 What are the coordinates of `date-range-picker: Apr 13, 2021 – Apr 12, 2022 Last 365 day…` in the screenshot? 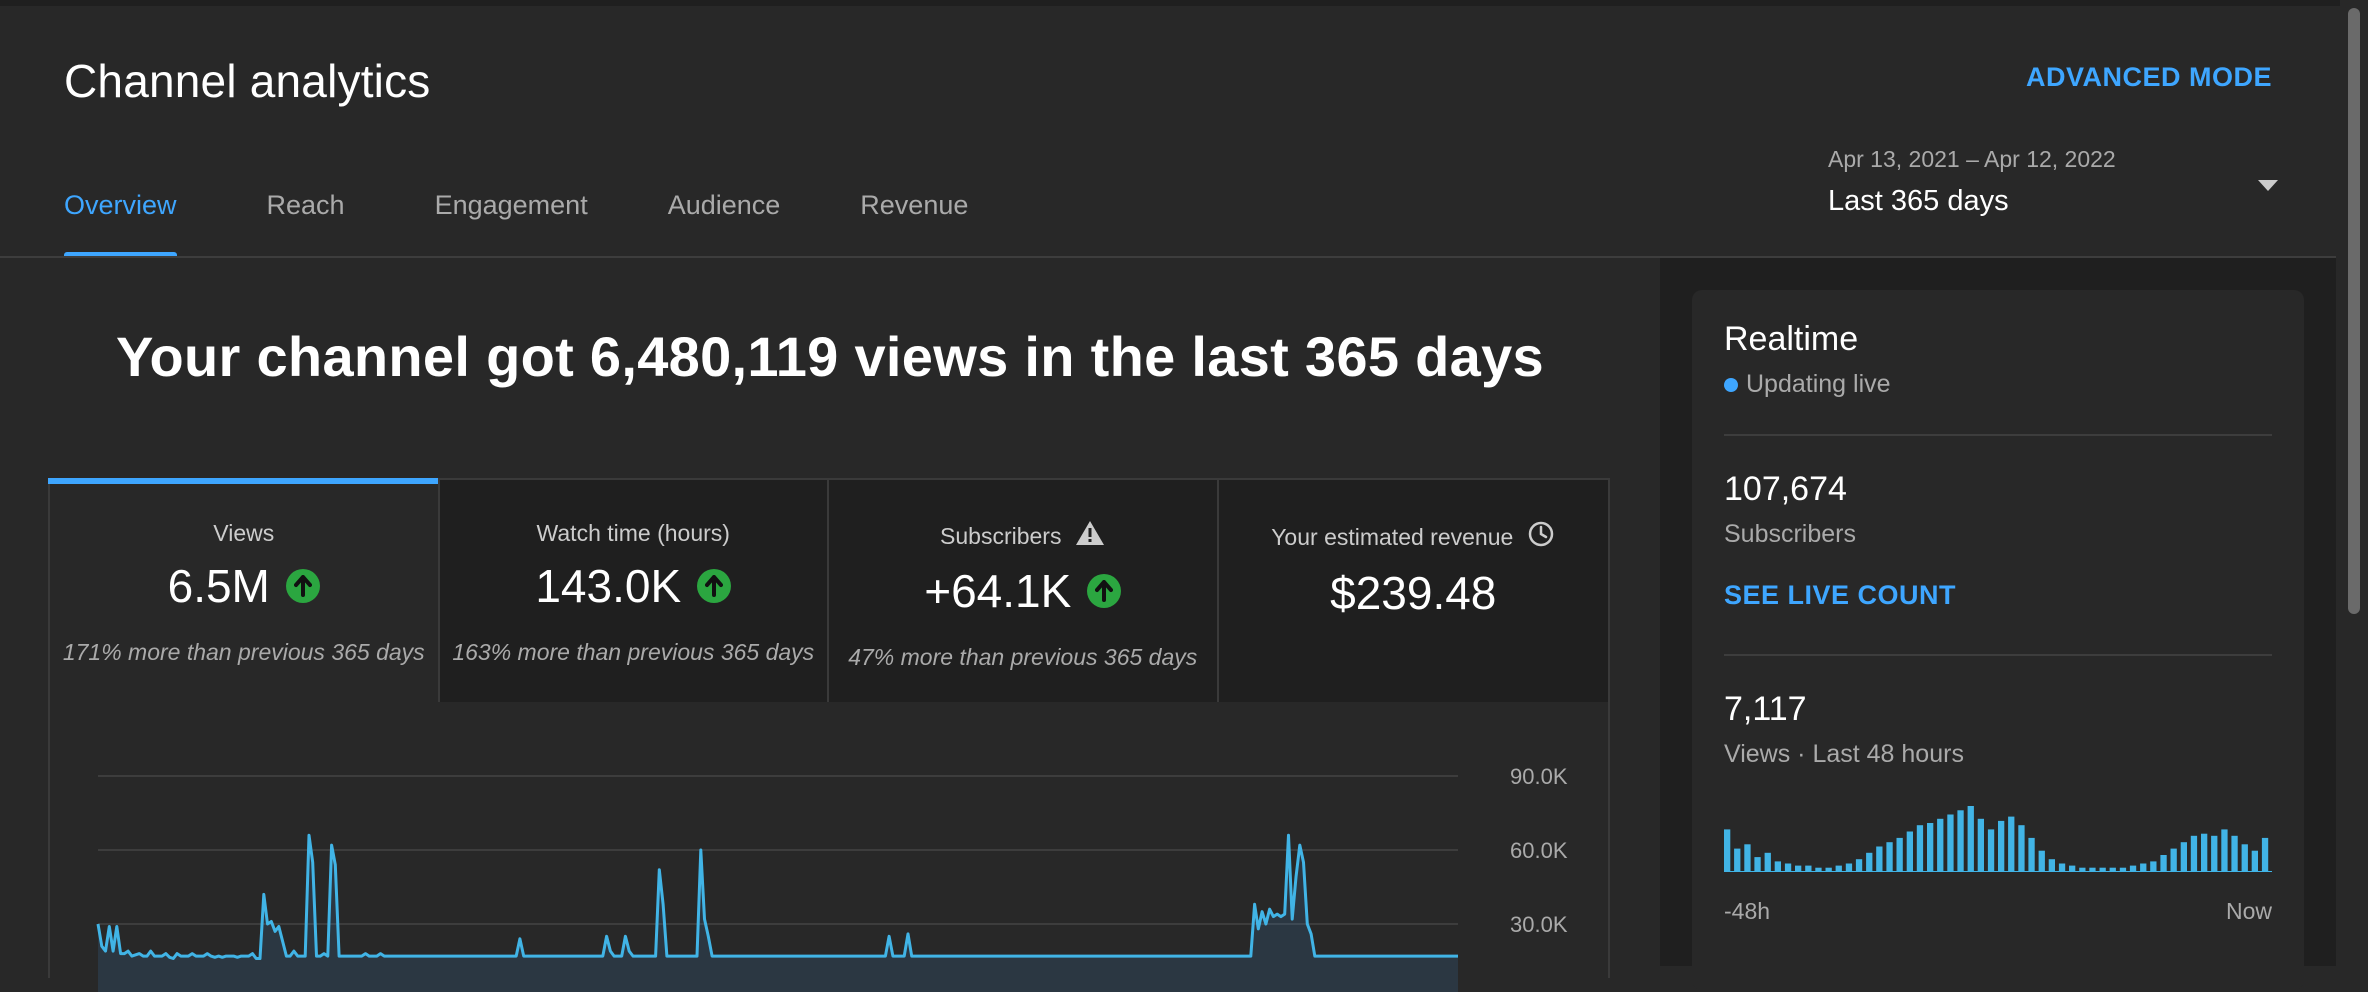 It's located at (2053, 182).